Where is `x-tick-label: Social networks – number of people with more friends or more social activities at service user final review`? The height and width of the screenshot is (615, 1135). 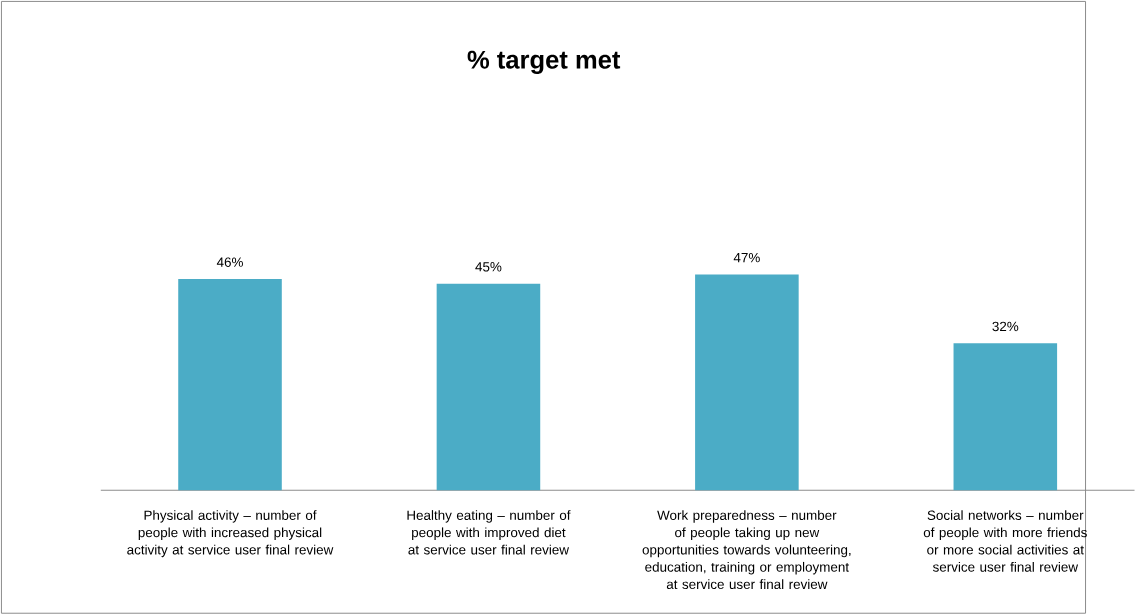 x-tick-label: Social networks – number of people with more friends or more social activities at service user final review is located at coordinates (1005, 541).